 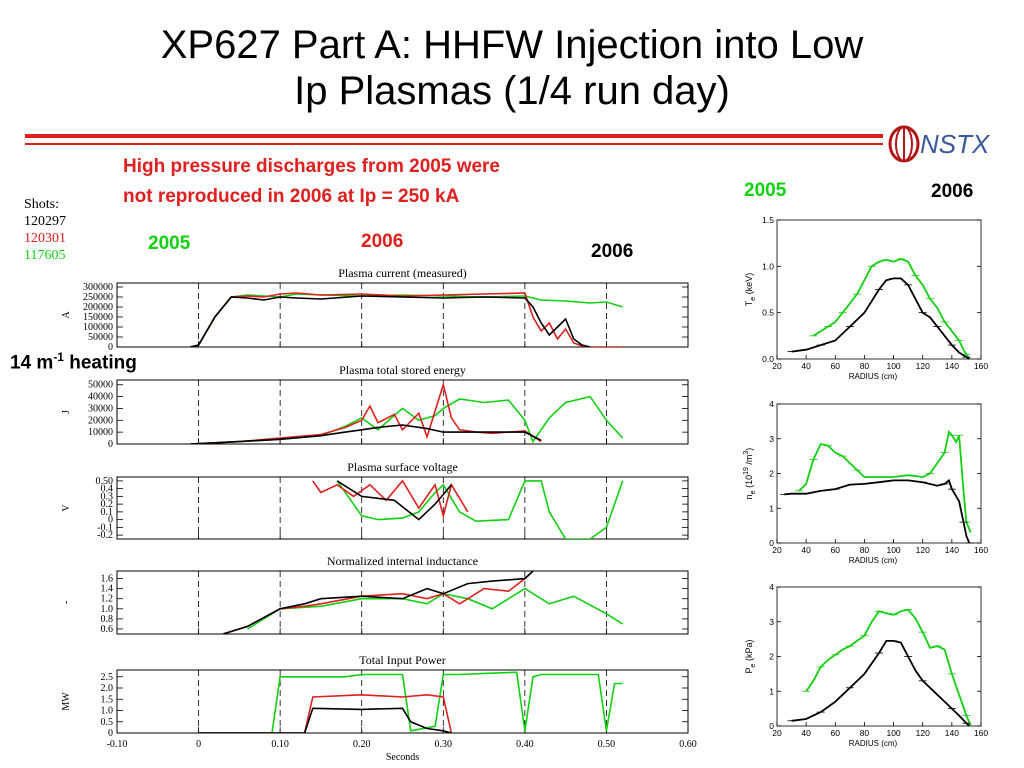 I want to click on y-axis-label: -, so click(x=66, y=602).